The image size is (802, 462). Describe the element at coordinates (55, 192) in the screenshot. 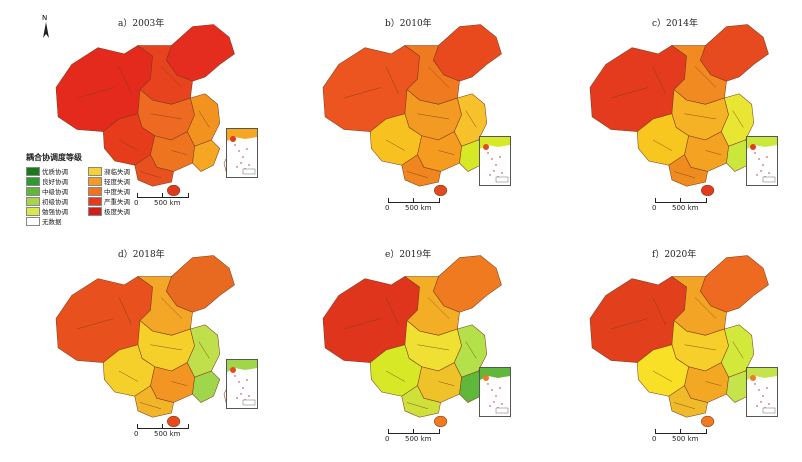

I see `legend-label: 中级协调` at that location.